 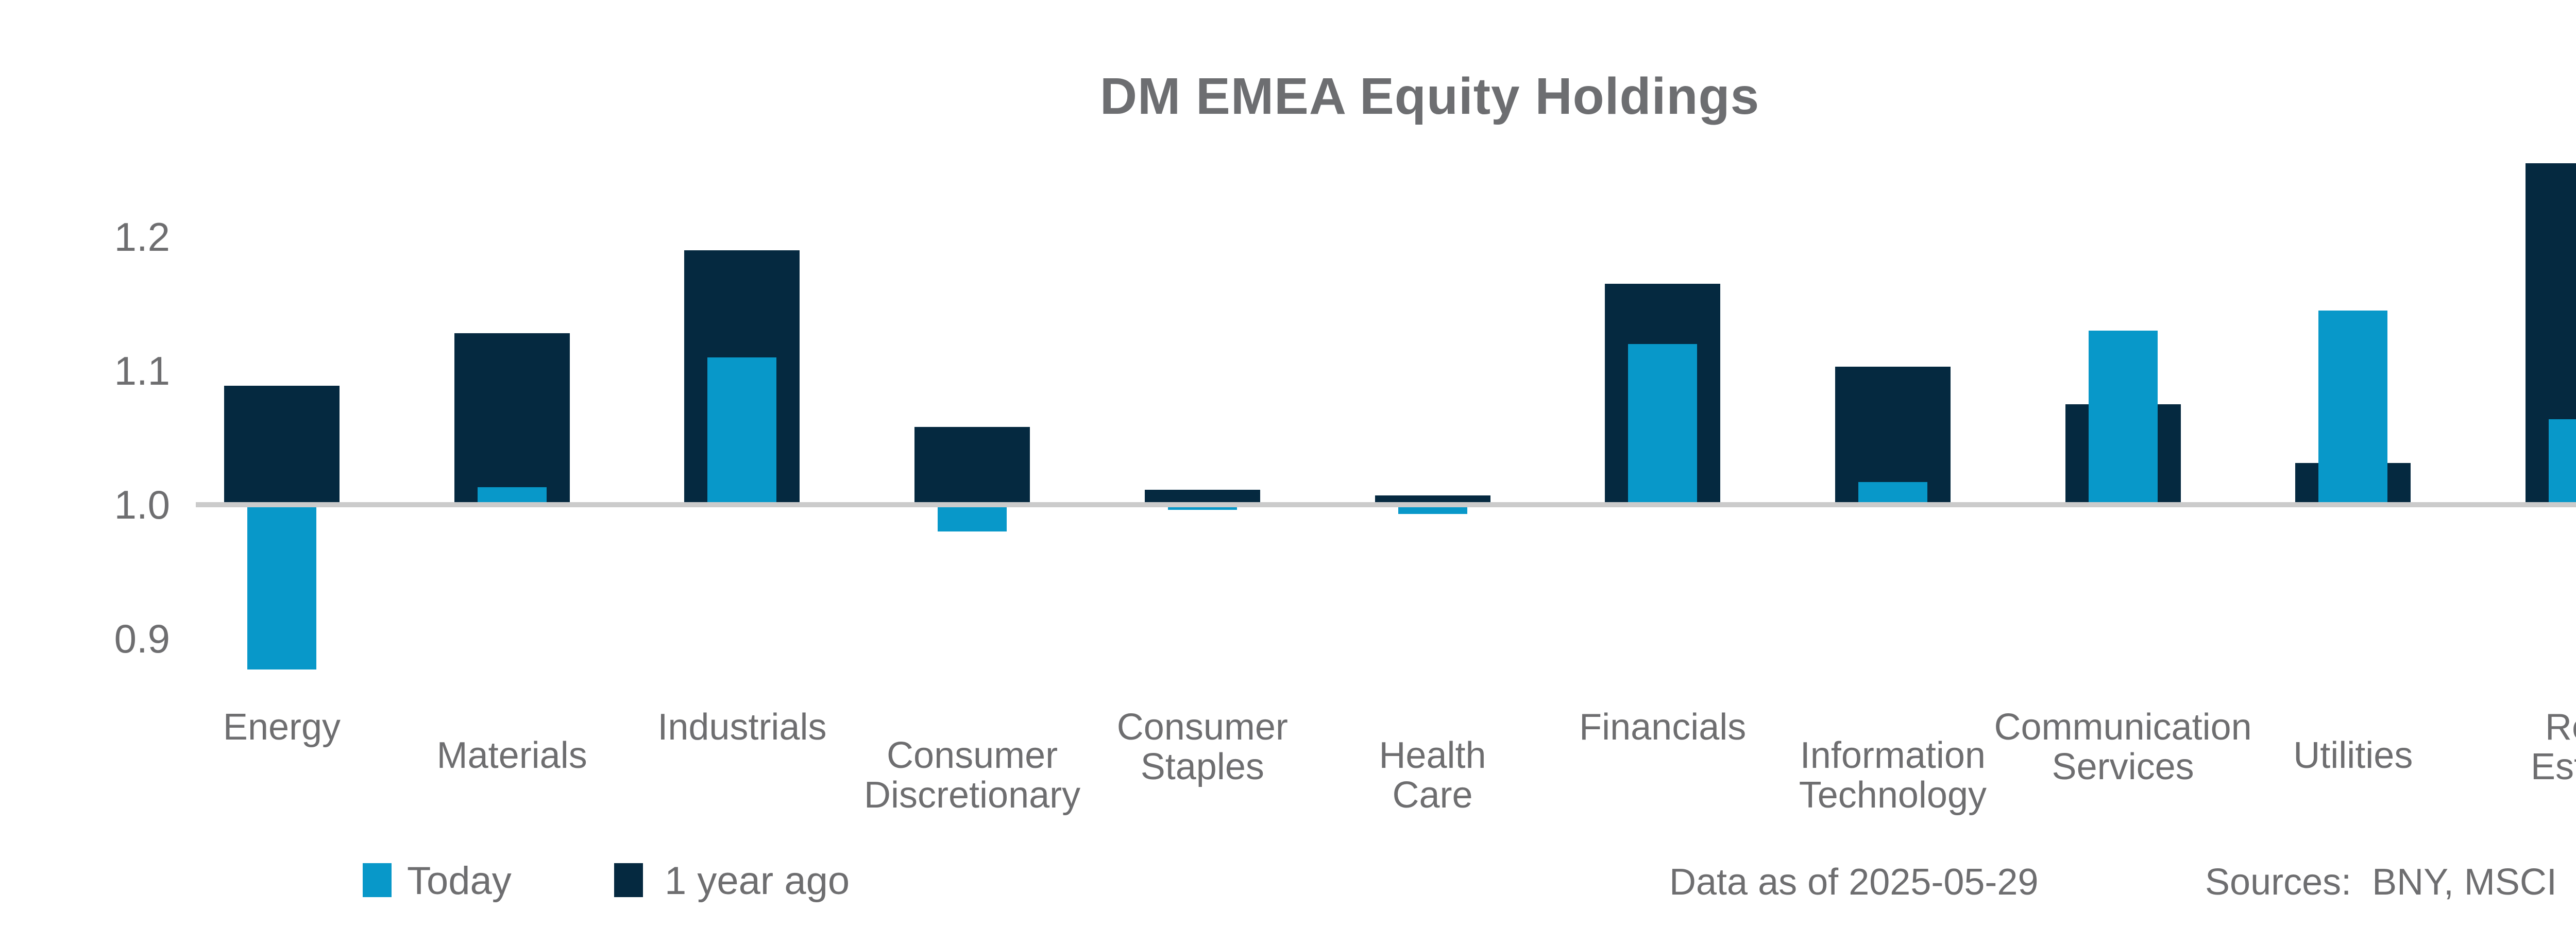 I want to click on xlabel-utilities: Utilities, so click(x=2353, y=756).